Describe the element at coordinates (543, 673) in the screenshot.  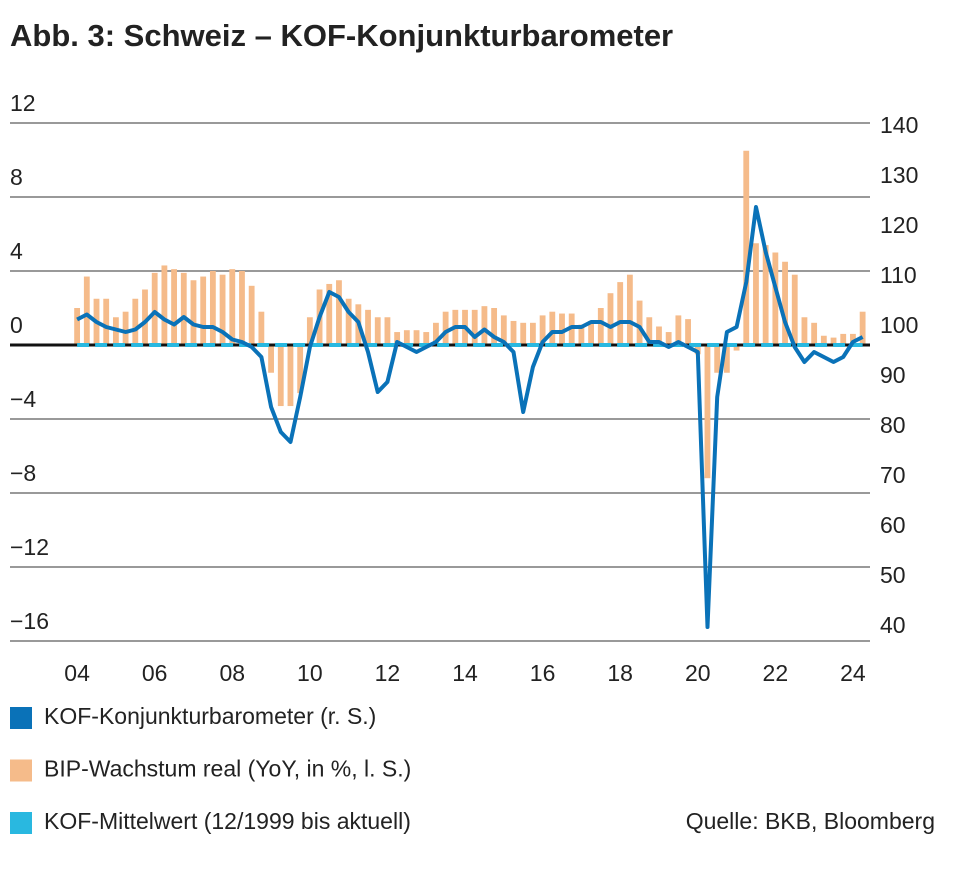
I see `x-tick-label: 16` at that location.